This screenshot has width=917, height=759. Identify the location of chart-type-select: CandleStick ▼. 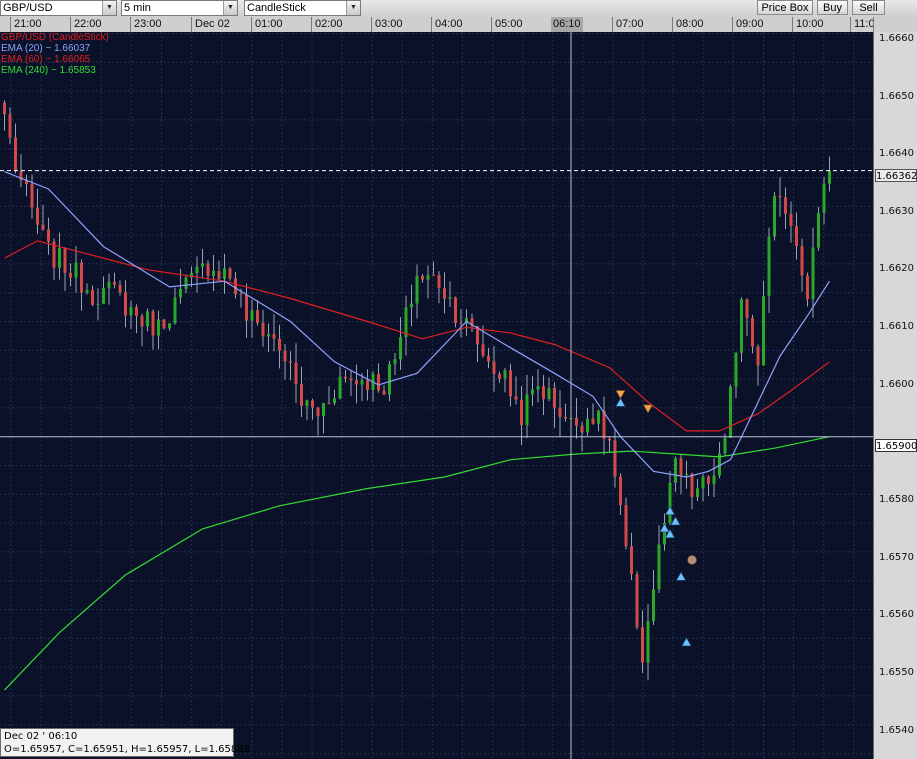
(302, 8).